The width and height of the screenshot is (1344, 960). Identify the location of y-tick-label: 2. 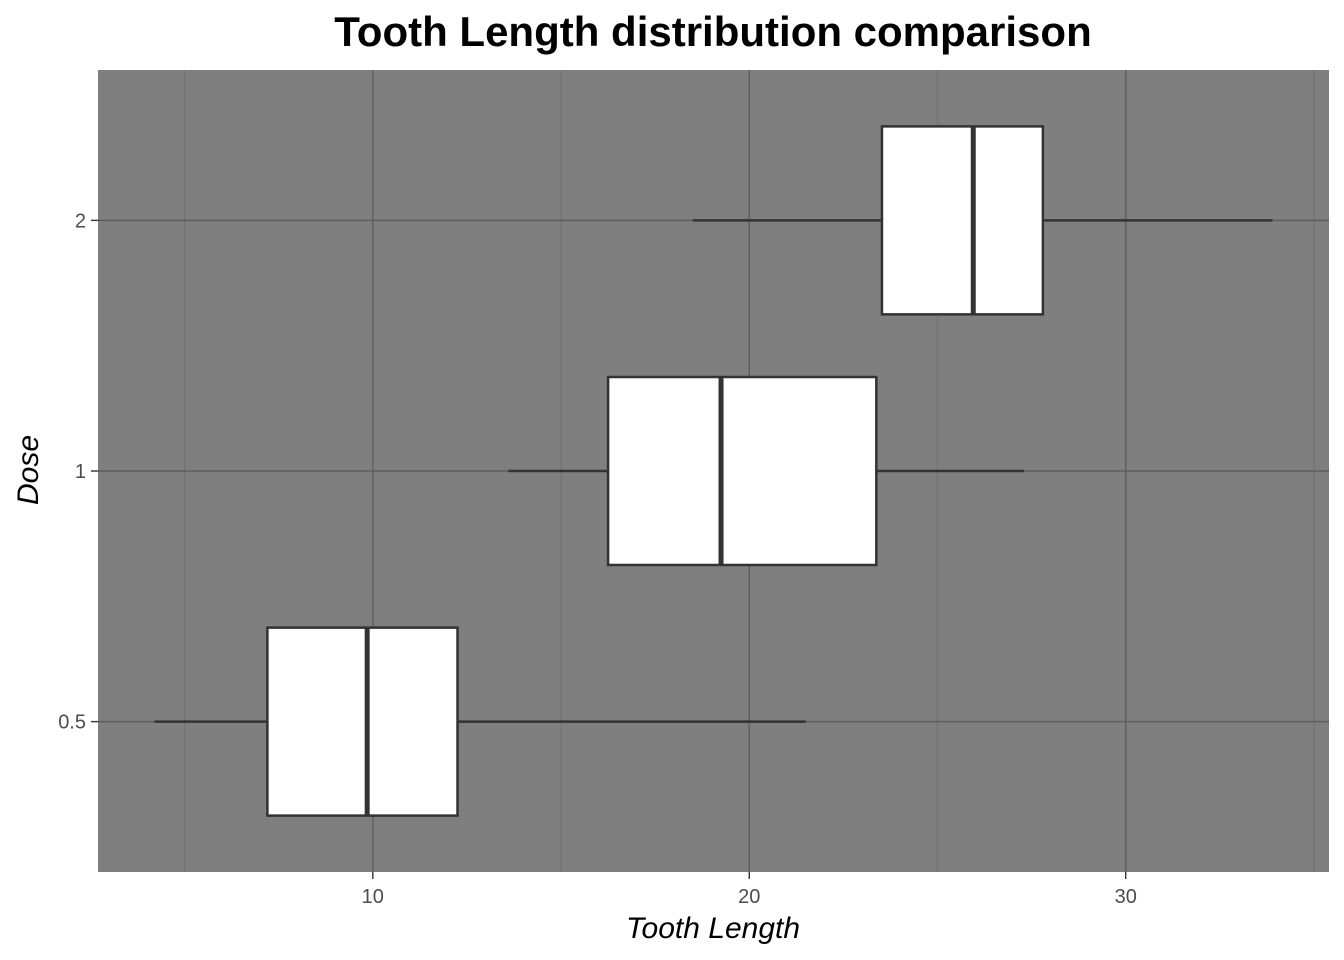
(80, 221).